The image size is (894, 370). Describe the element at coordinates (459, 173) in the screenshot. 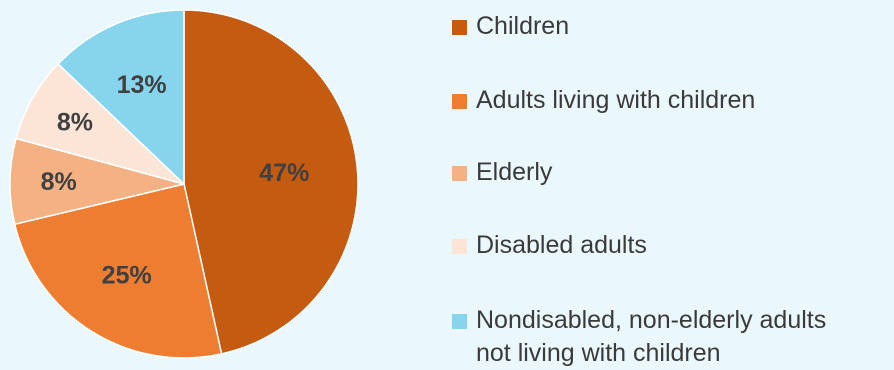

I see `legend-swatch-elderly` at that location.